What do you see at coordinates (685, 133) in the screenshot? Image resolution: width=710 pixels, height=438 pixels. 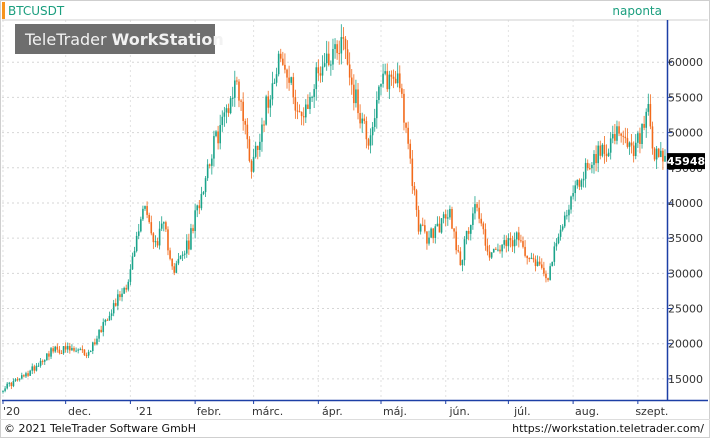 I see `y-tick-label: 50000` at bounding box center [685, 133].